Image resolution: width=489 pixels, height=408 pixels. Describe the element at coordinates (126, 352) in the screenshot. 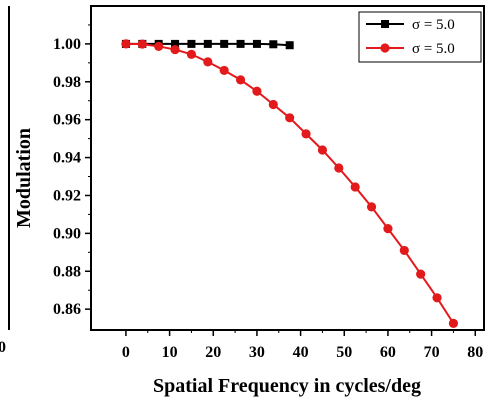

I see `x-tick-label: 0` at that location.